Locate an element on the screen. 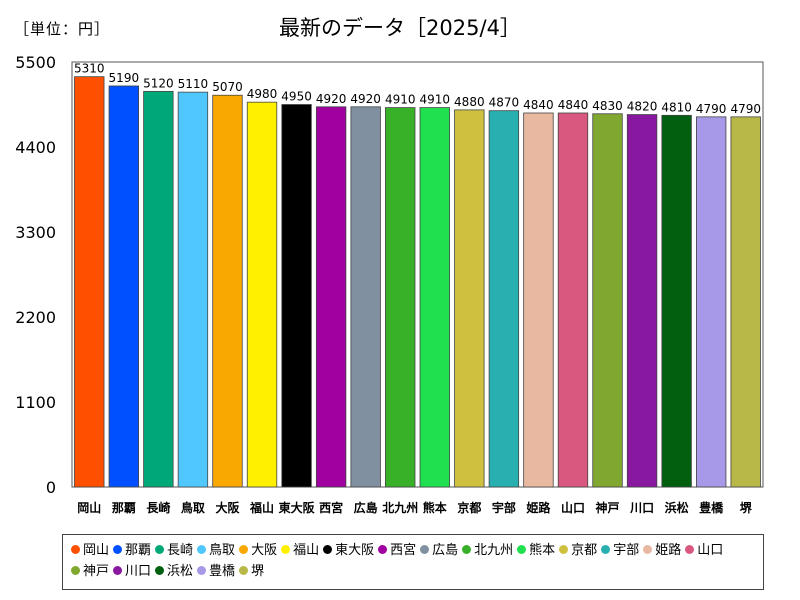 The image size is (800, 600). legend-item: 北九州 is located at coordinates (487, 550).